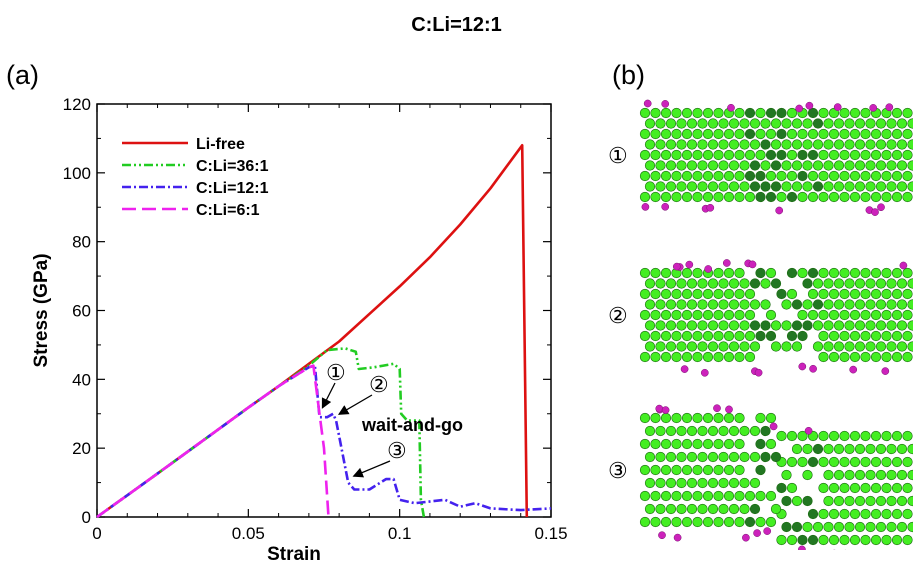  I want to click on legend-label: C:Li=12:1, so click(232, 188).